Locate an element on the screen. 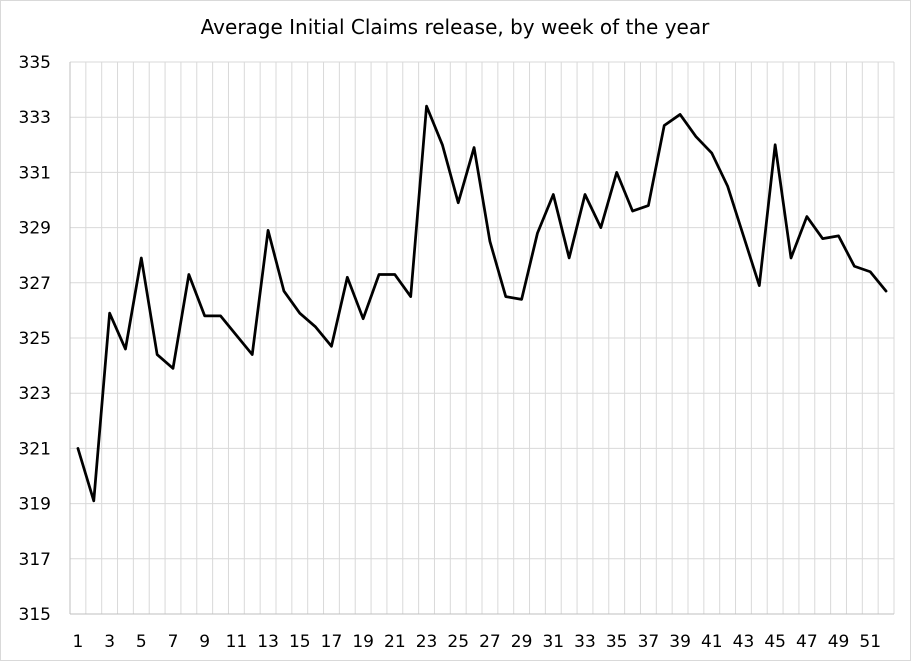 The height and width of the screenshot is (661, 911). x-tick-label: 1 is located at coordinates (78, 642).